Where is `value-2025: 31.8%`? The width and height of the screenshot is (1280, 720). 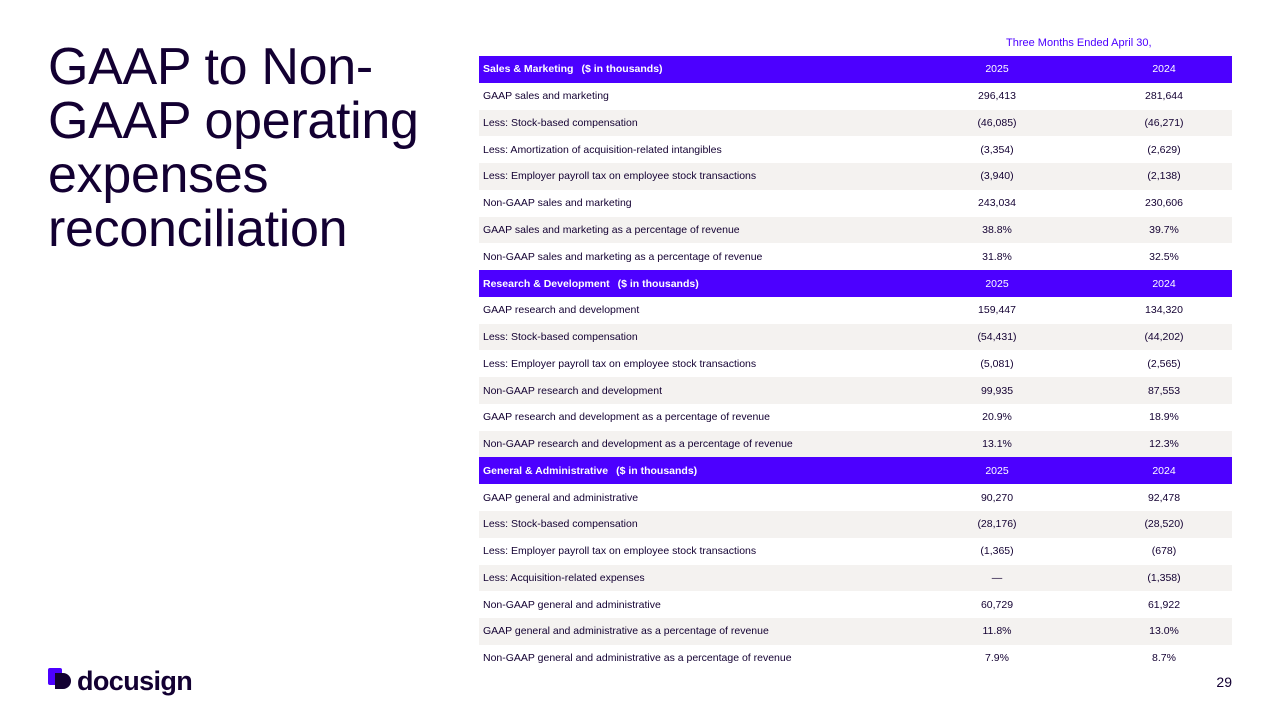
value-2025: 31.8% is located at coordinates (997, 256).